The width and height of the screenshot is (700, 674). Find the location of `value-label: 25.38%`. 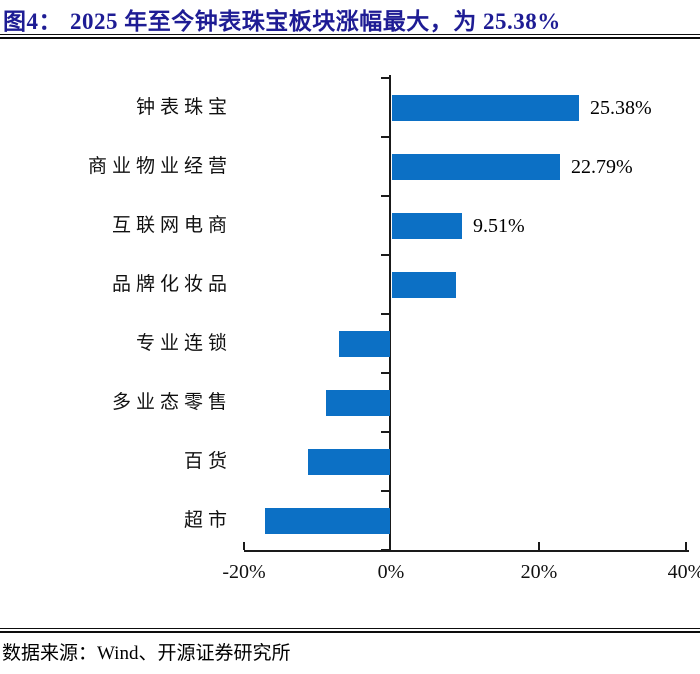

value-label: 25.38% is located at coordinates (621, 107).